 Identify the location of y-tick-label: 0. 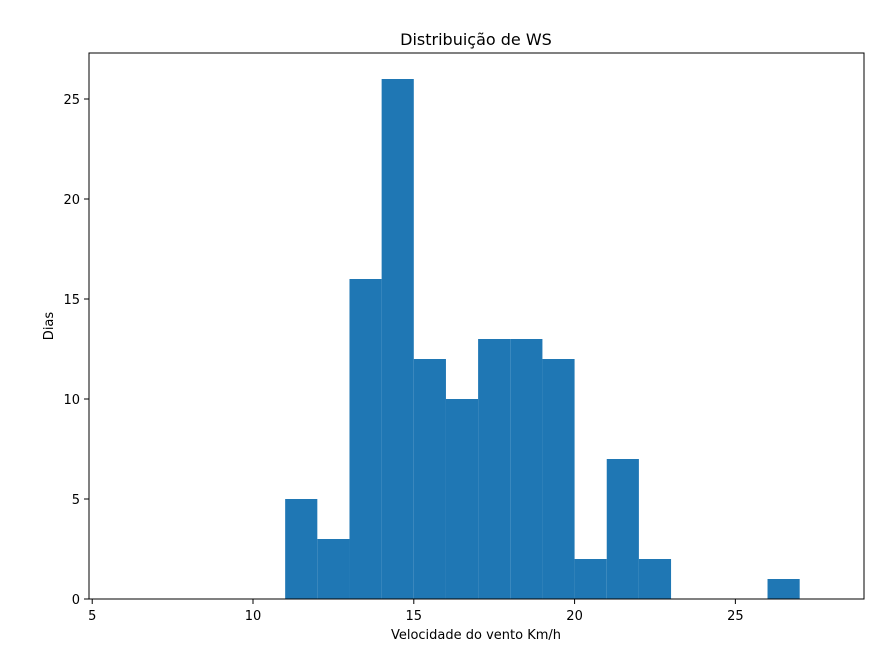
(76, 600).